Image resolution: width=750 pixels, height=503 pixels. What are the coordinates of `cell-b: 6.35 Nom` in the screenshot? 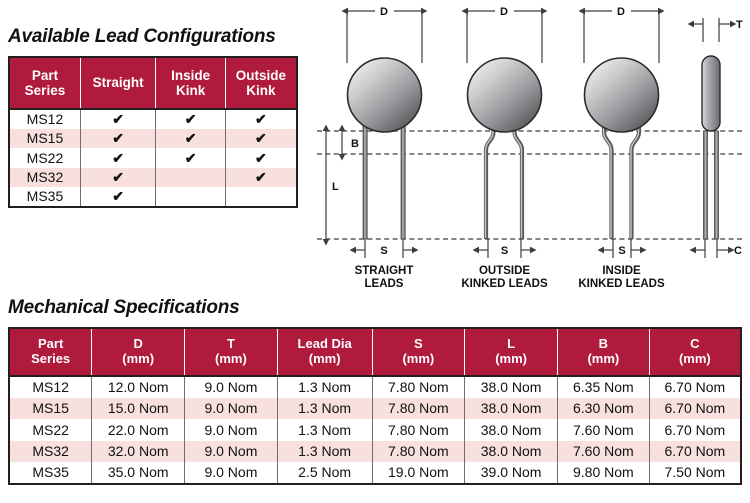 It's located at (603, 387).